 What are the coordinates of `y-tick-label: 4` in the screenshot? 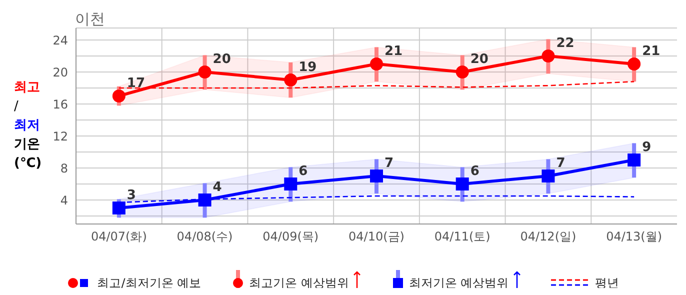 It's located at (64, 200).